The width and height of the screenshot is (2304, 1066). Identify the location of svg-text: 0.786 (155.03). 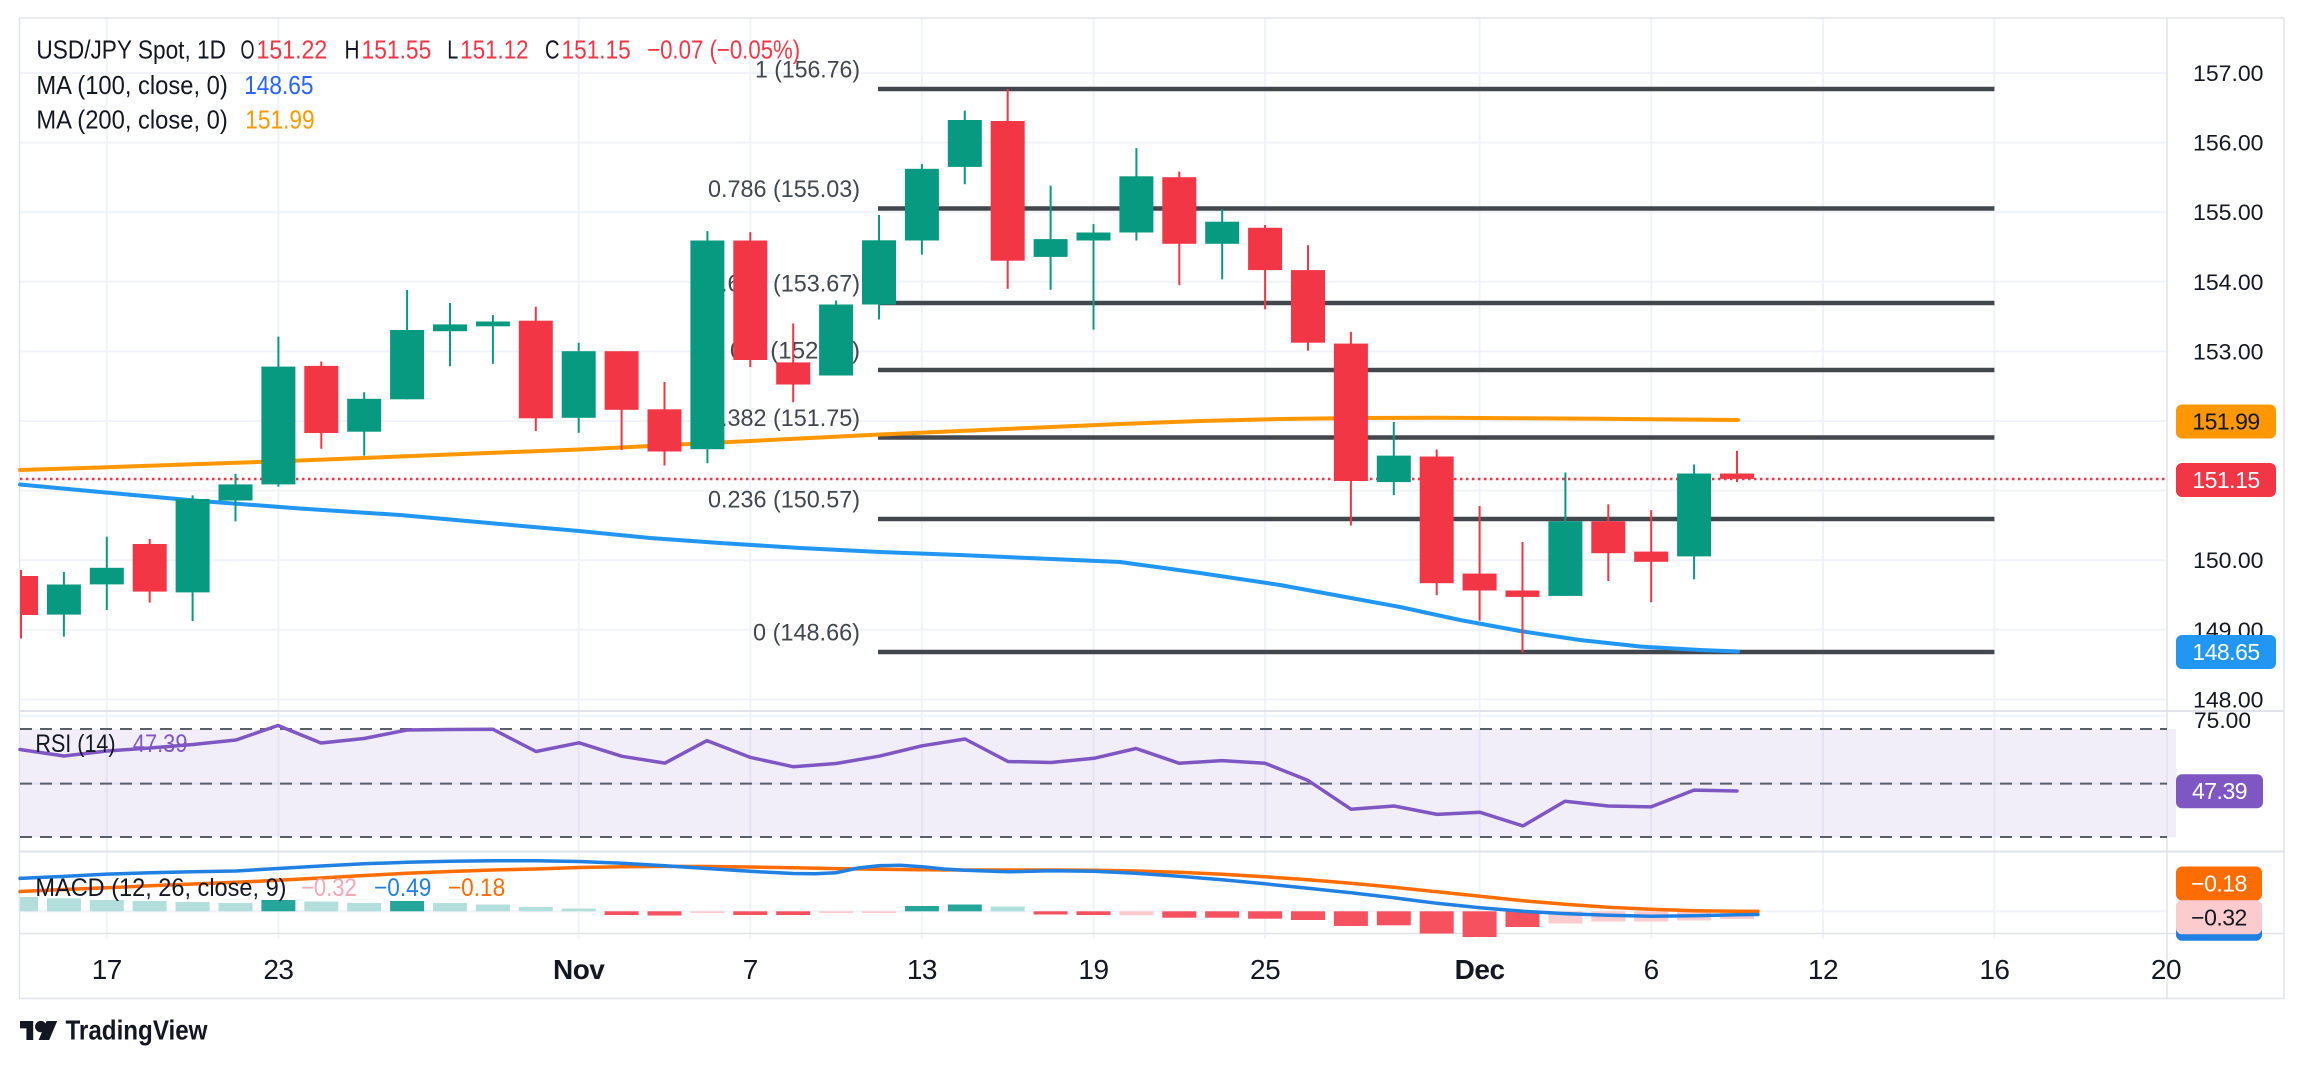
(784, 189).